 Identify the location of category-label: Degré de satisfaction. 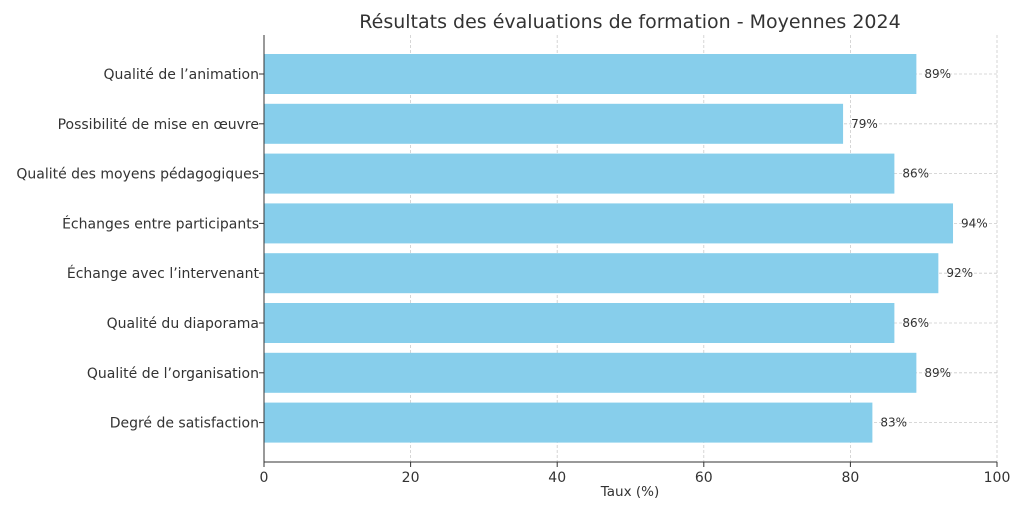
(184, 424).